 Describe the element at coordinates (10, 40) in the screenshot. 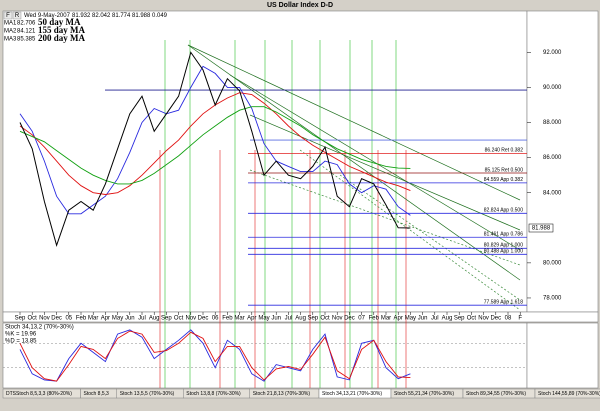

I see `ma-tag: MA3` at that location.